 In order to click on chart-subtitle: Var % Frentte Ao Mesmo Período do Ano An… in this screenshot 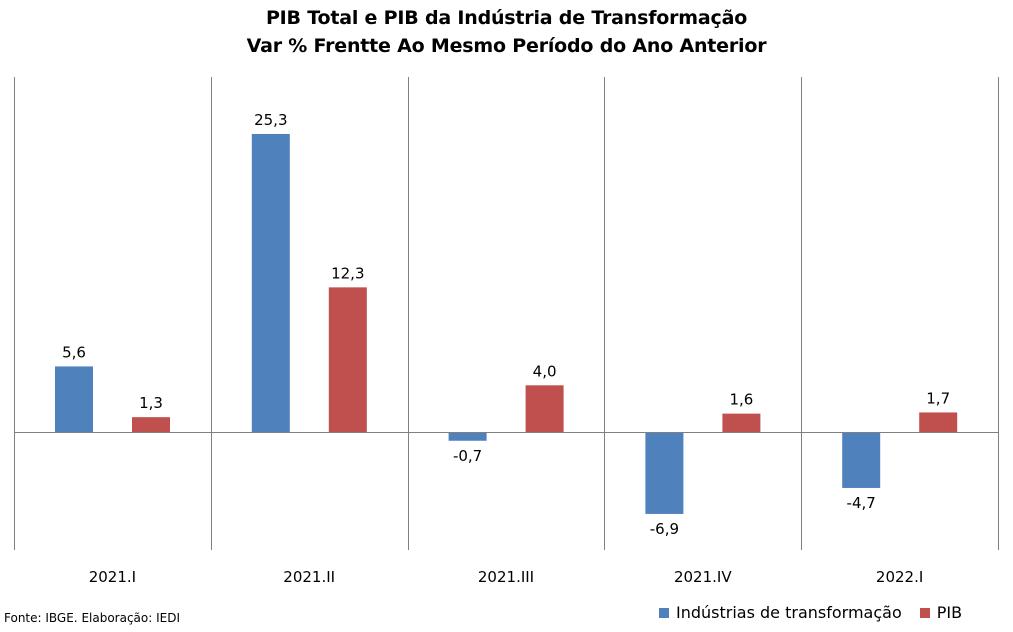, I will do `click(506, 46)`.